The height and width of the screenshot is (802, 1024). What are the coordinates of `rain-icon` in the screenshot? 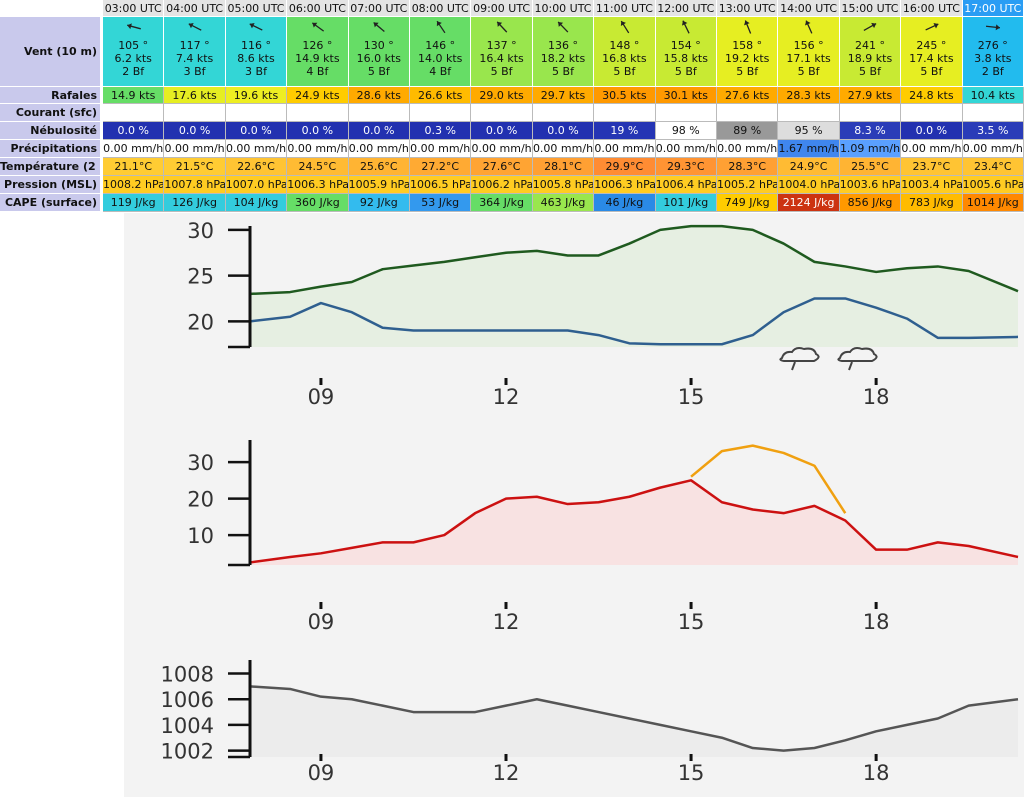 It's located at (857, 359).